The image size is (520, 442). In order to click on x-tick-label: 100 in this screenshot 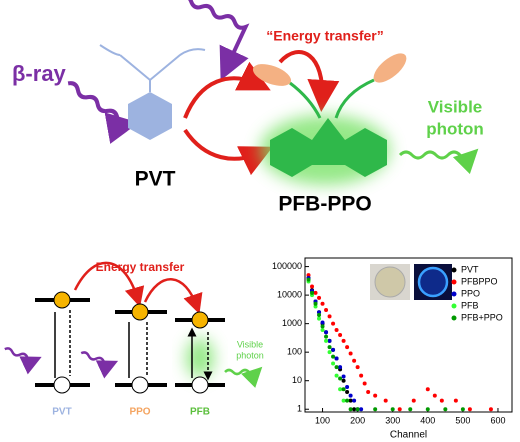, I will do `click(322, 420)`.